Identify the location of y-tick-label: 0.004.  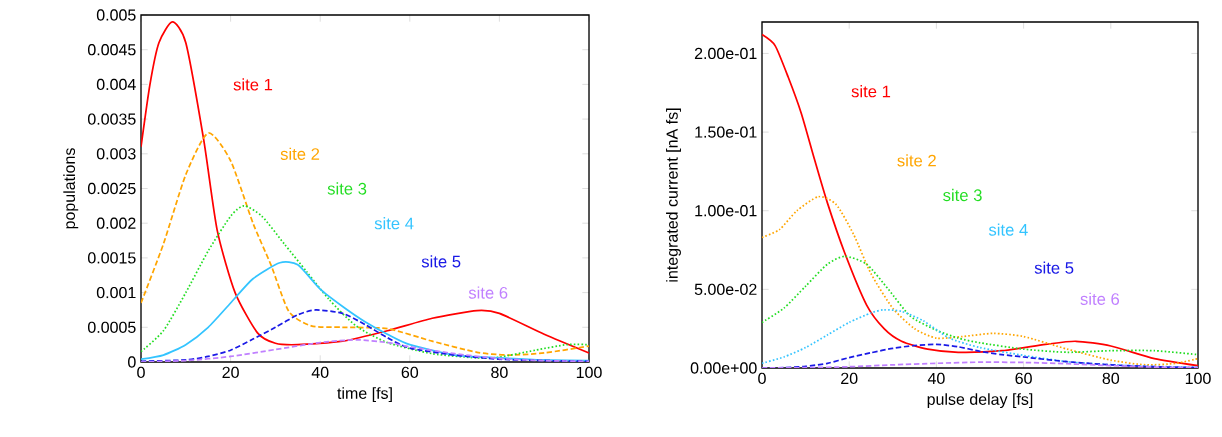
(116, 84).